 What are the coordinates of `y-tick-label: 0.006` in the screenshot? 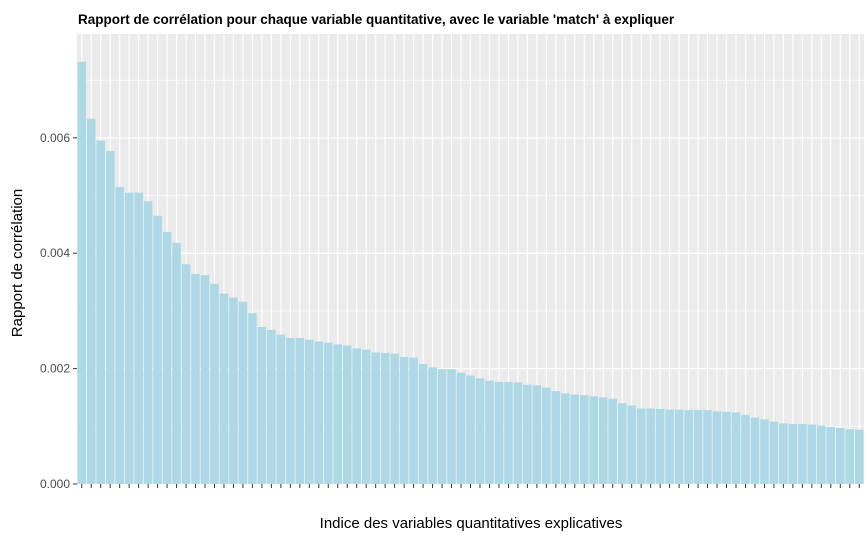 It's located at (55, 138).